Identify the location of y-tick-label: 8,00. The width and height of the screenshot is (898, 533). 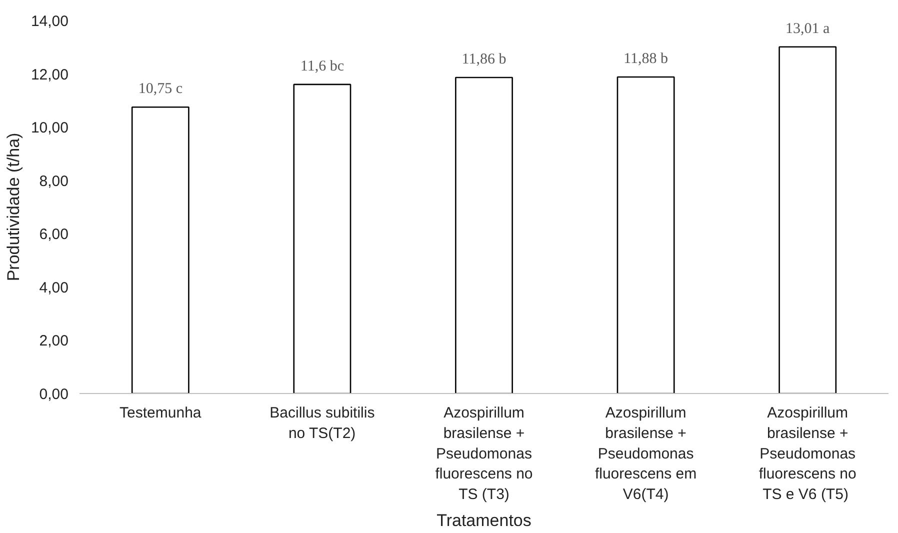
(54, 181).